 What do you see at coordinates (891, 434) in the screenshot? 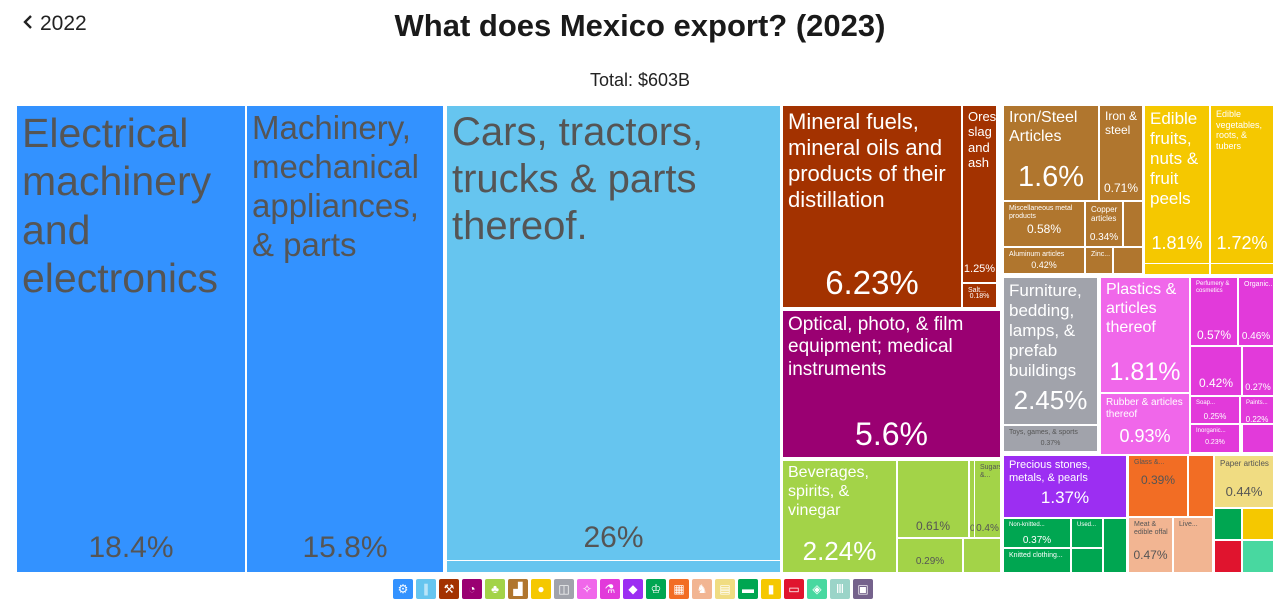
I see `tile-value: 5.6%` at bounding box center [891, 434].